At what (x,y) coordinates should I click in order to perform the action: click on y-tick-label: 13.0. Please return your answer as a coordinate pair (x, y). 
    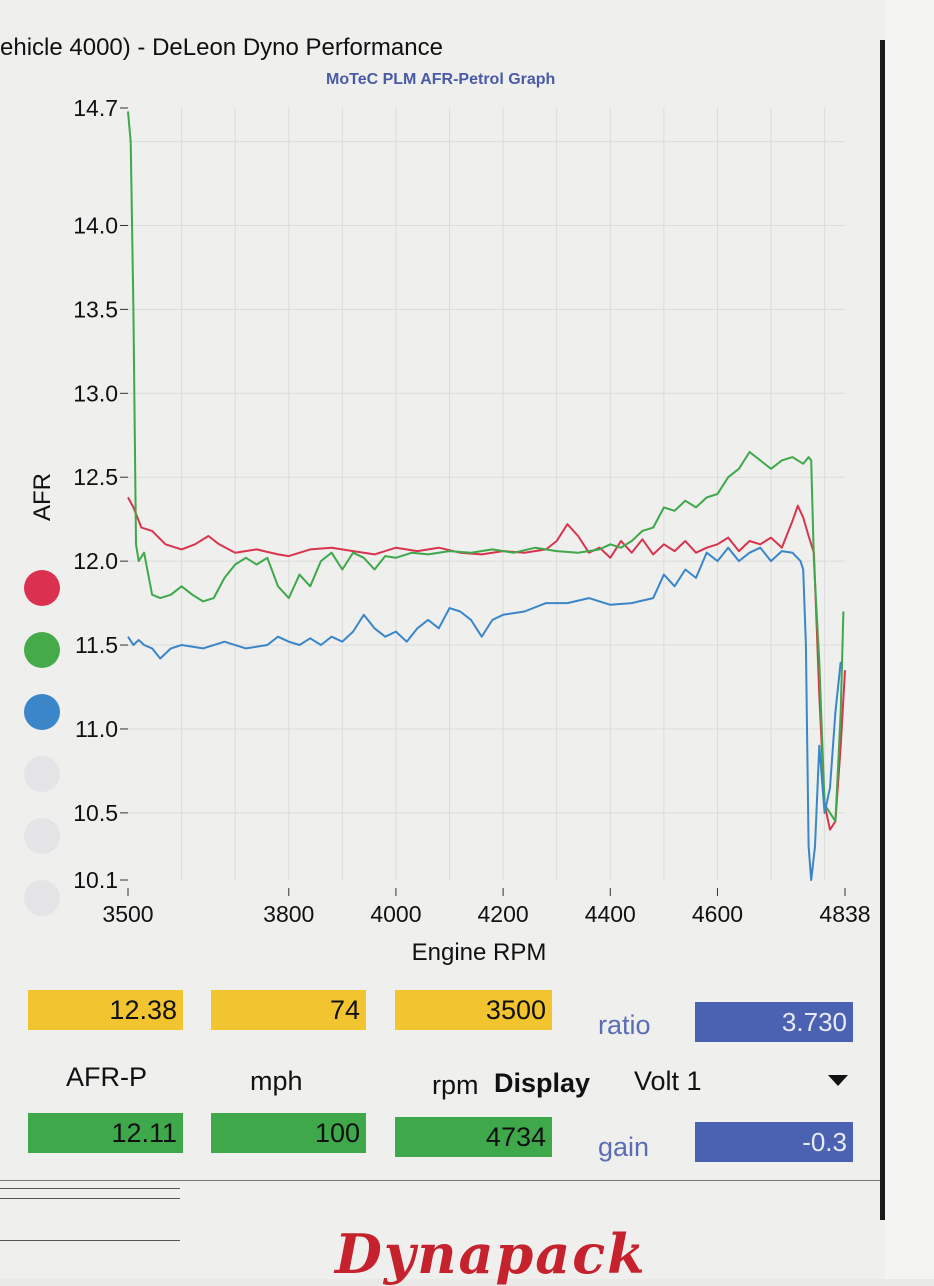
    Looking at the image, I should click on (95, 393).